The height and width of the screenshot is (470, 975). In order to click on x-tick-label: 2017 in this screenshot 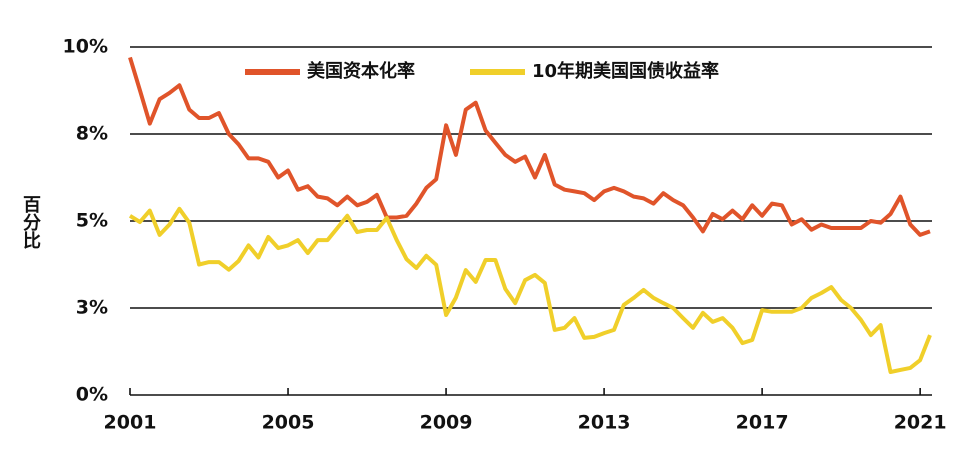, I will do `click(762, 423)`.